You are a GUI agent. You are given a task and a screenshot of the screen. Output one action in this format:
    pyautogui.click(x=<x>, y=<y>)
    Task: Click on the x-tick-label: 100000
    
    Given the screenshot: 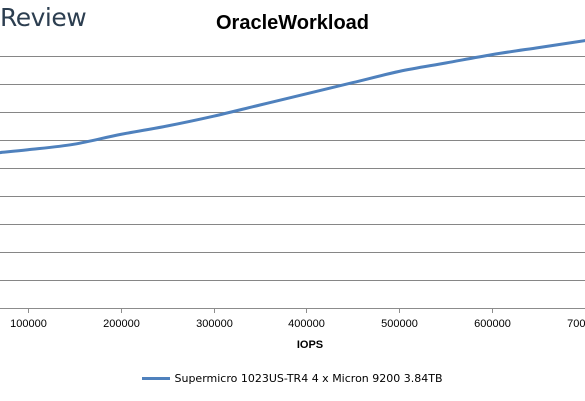 What is the action you would take?
    pyautogui.click(x=28, y=324)
    